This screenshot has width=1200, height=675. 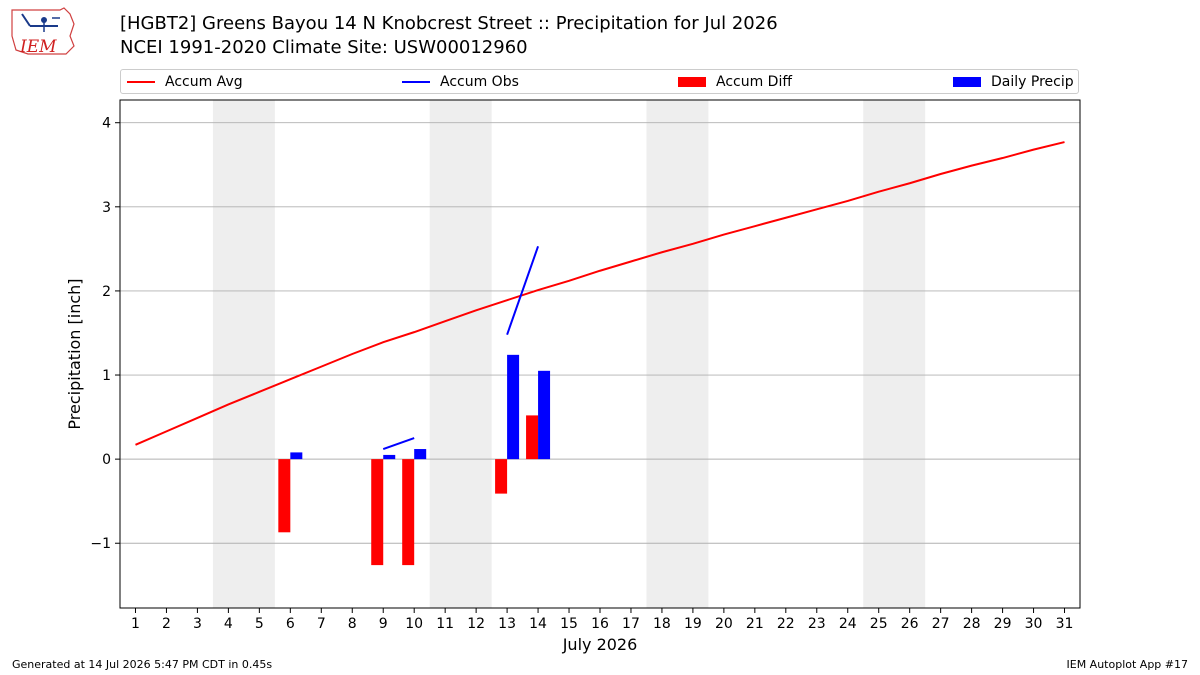 What do you see at coordinates (941, 624) in the screenshot?
I see `x-tick-label-27: 27` at bounding box center [941, 624].